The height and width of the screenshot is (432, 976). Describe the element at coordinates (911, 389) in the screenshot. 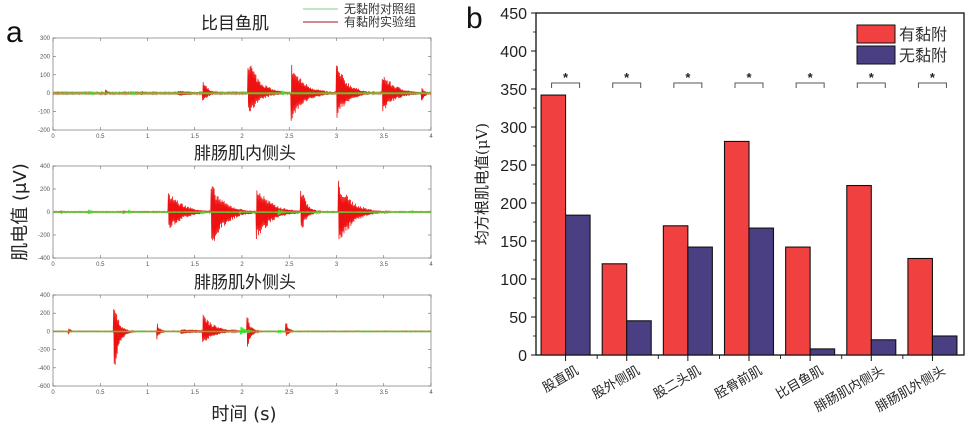

I see `x-category-label: 腓肠肌外侧头` at that location.